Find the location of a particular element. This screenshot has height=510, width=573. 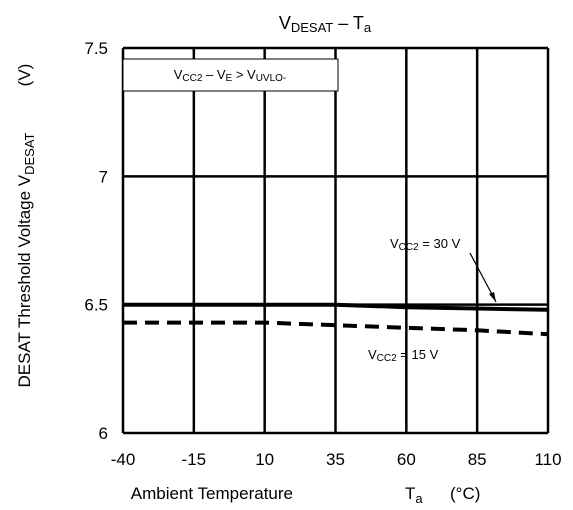

series-label-30v: VCC2 = 30 V is located at coordinates (425, 244).